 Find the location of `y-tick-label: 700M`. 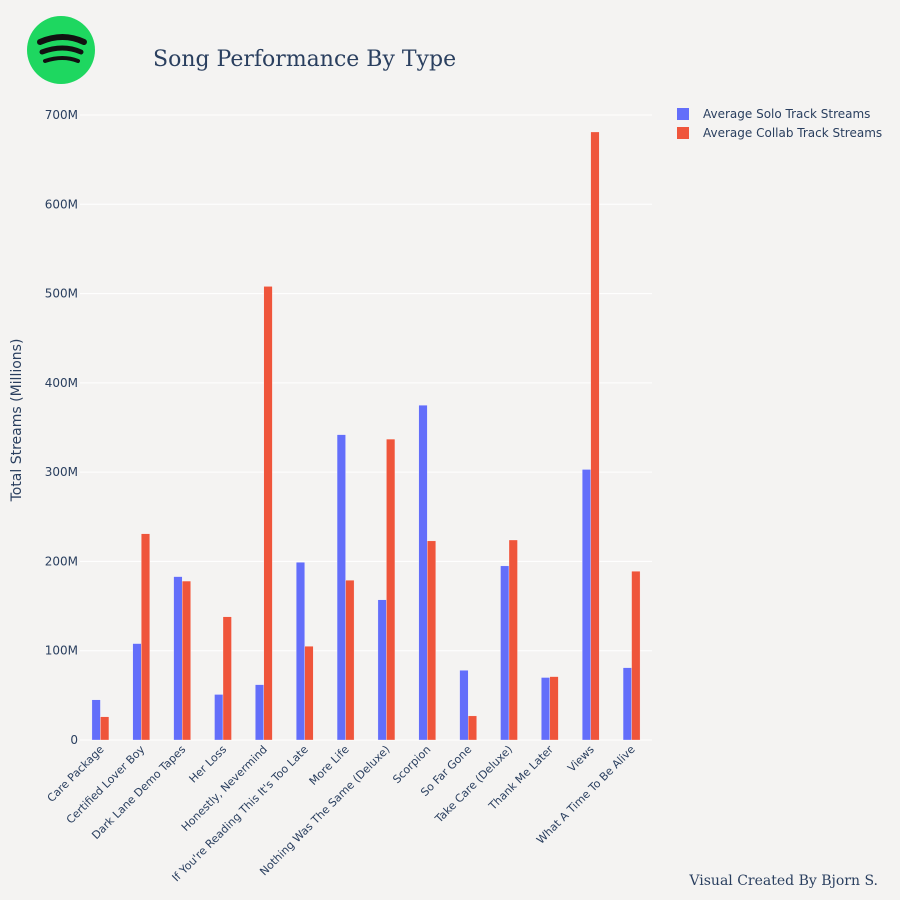

y-tick-label: 700M is located at coordinates (61, 115).